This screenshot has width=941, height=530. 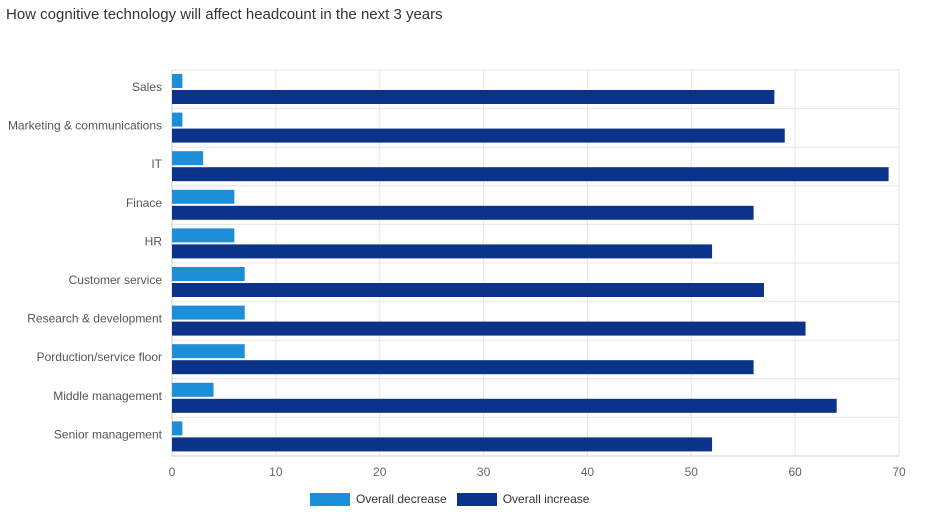 What do you see at coordinates (108, 434) in the screenshot?
I see `y-category-label: Senior management` at bounding box center [108, 434].